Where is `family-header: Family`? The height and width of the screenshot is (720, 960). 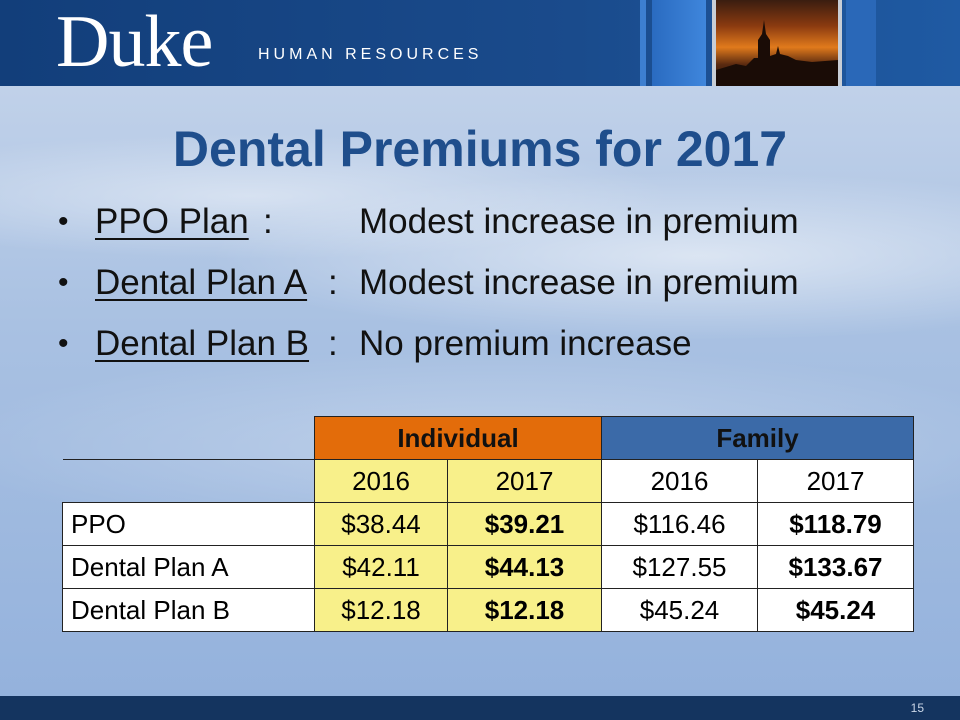
family-header: Family is located at coordinates (757, 438).